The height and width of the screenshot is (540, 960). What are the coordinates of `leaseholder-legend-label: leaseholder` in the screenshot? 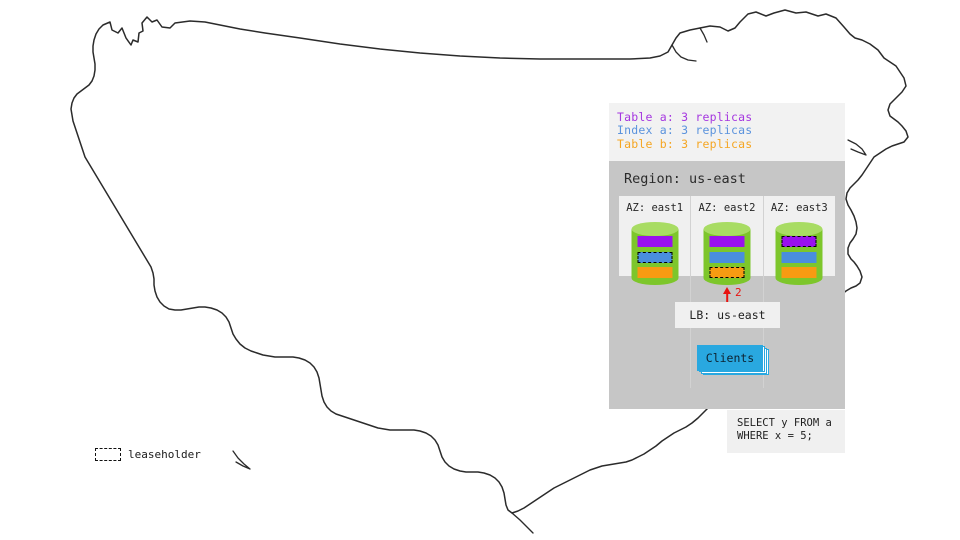 It's located at (164, 454).